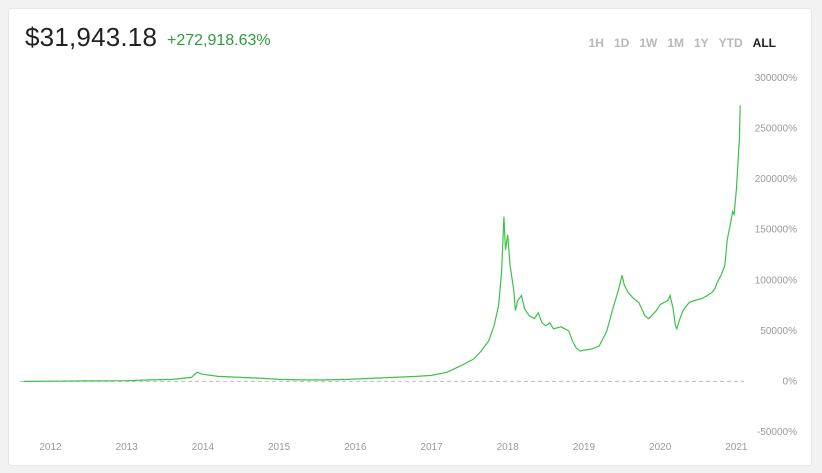 This screenshot has width=822, height=473. I want to click on x-tick-label: 2019, so click(584, 447).